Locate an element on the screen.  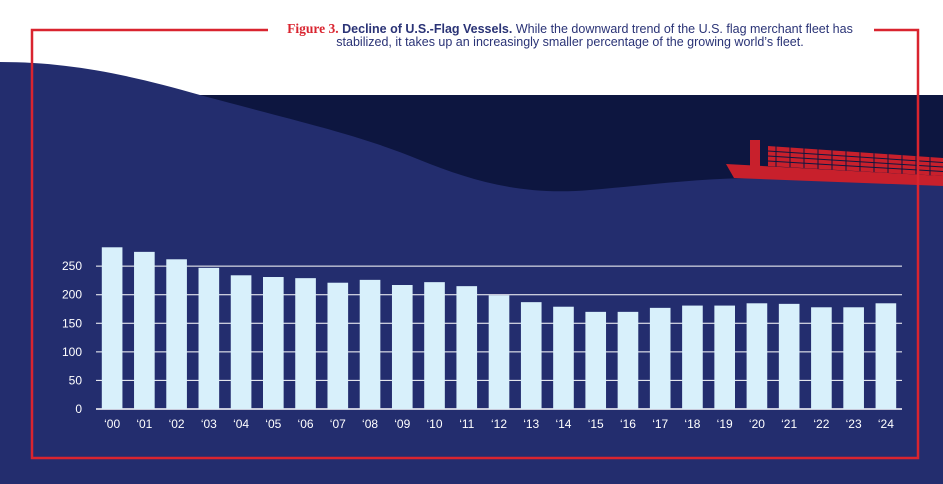
y-tick-label: 100 is located at coordinates (72, 352).